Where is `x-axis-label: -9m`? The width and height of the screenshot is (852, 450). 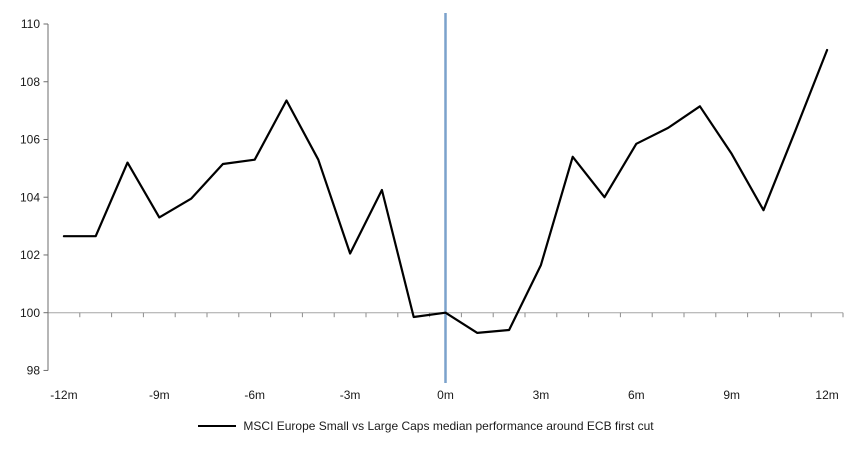 x-axis-label: -9m is located at coordinates (159, 395).